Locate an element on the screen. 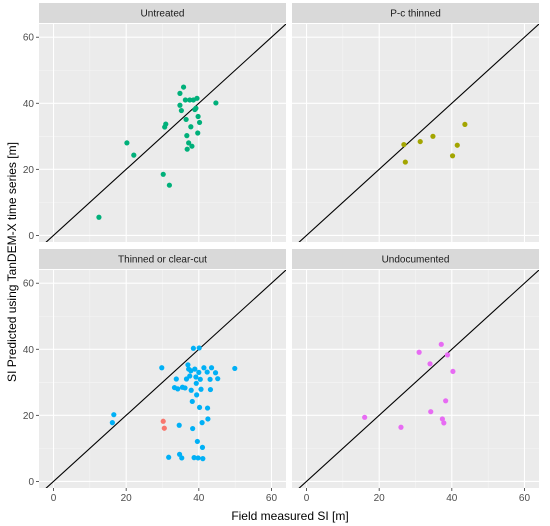 This screenshot has height=526, width=550. y-tick-label: 20 is located at coordinates (29, 416).